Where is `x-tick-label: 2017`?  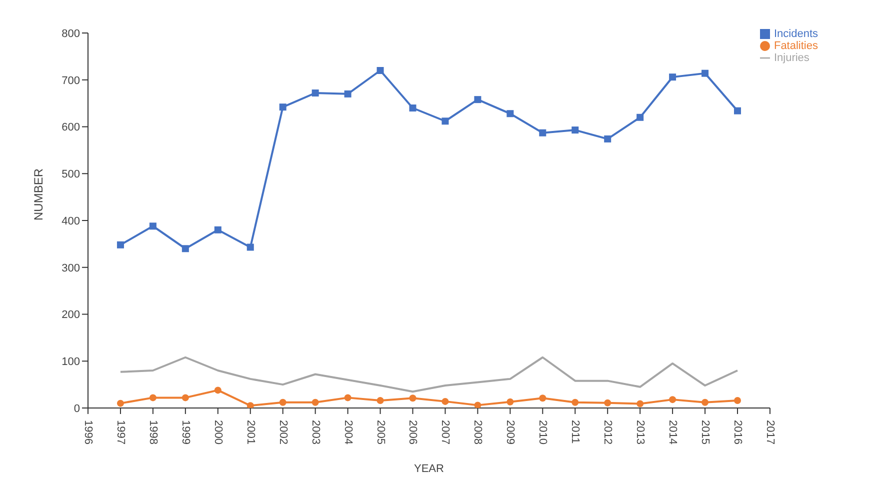 x-tick-label: 2017 is located at coordinates (770, 432).